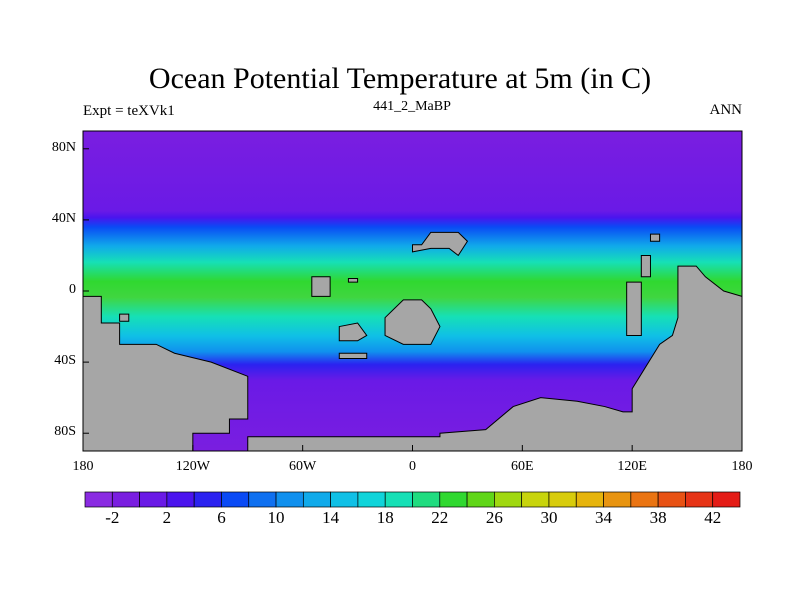  What do you see at coordinates (353, 332) in the screenshot?
I see `central-island` at bounding box center [353, 332].